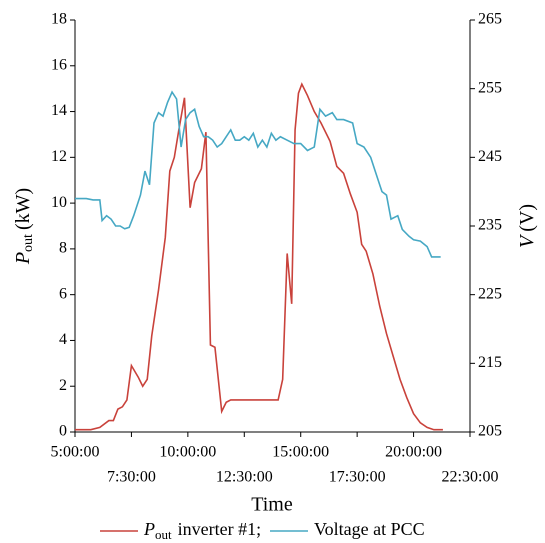  I want to click on y-unit: (kW), so click(23, 209).